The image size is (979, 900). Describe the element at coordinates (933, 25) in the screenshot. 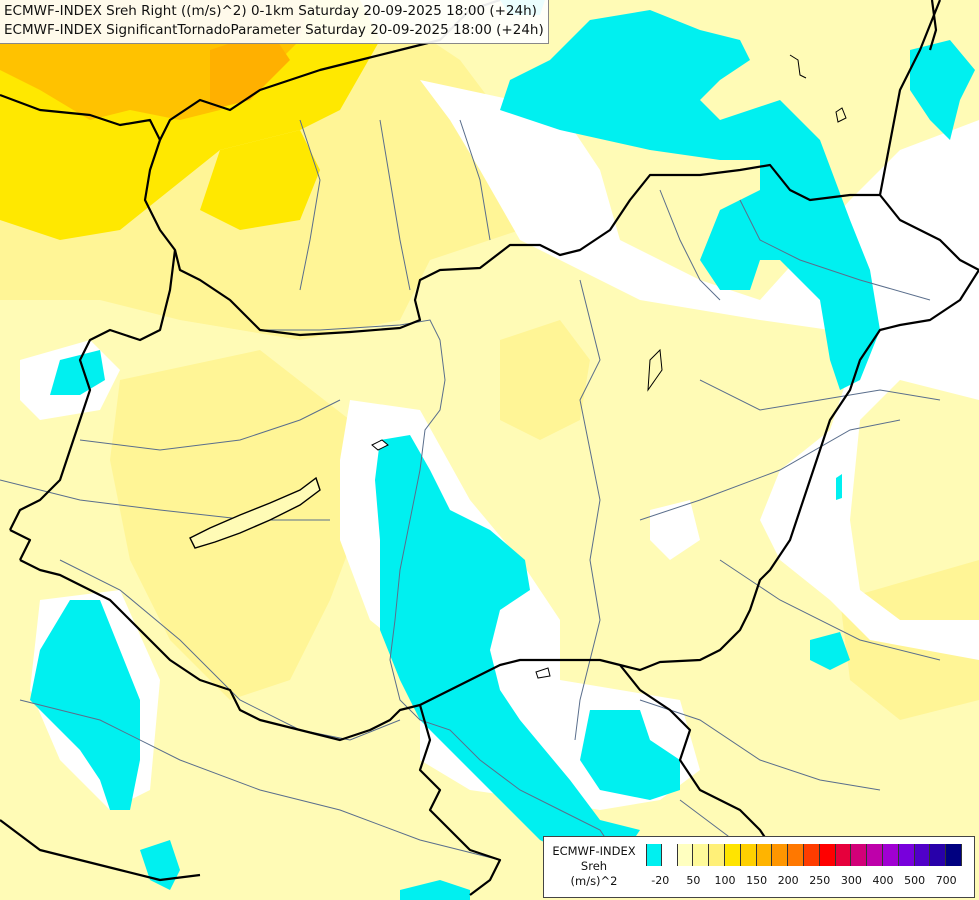

I see `border-ne-coast` at that location.